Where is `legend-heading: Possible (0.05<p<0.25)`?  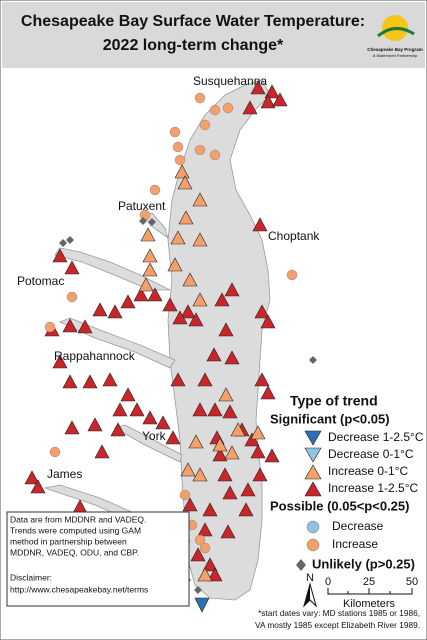
legend-heading: Possible (0.05<p<0.25) is located at coordinates (339, 505).